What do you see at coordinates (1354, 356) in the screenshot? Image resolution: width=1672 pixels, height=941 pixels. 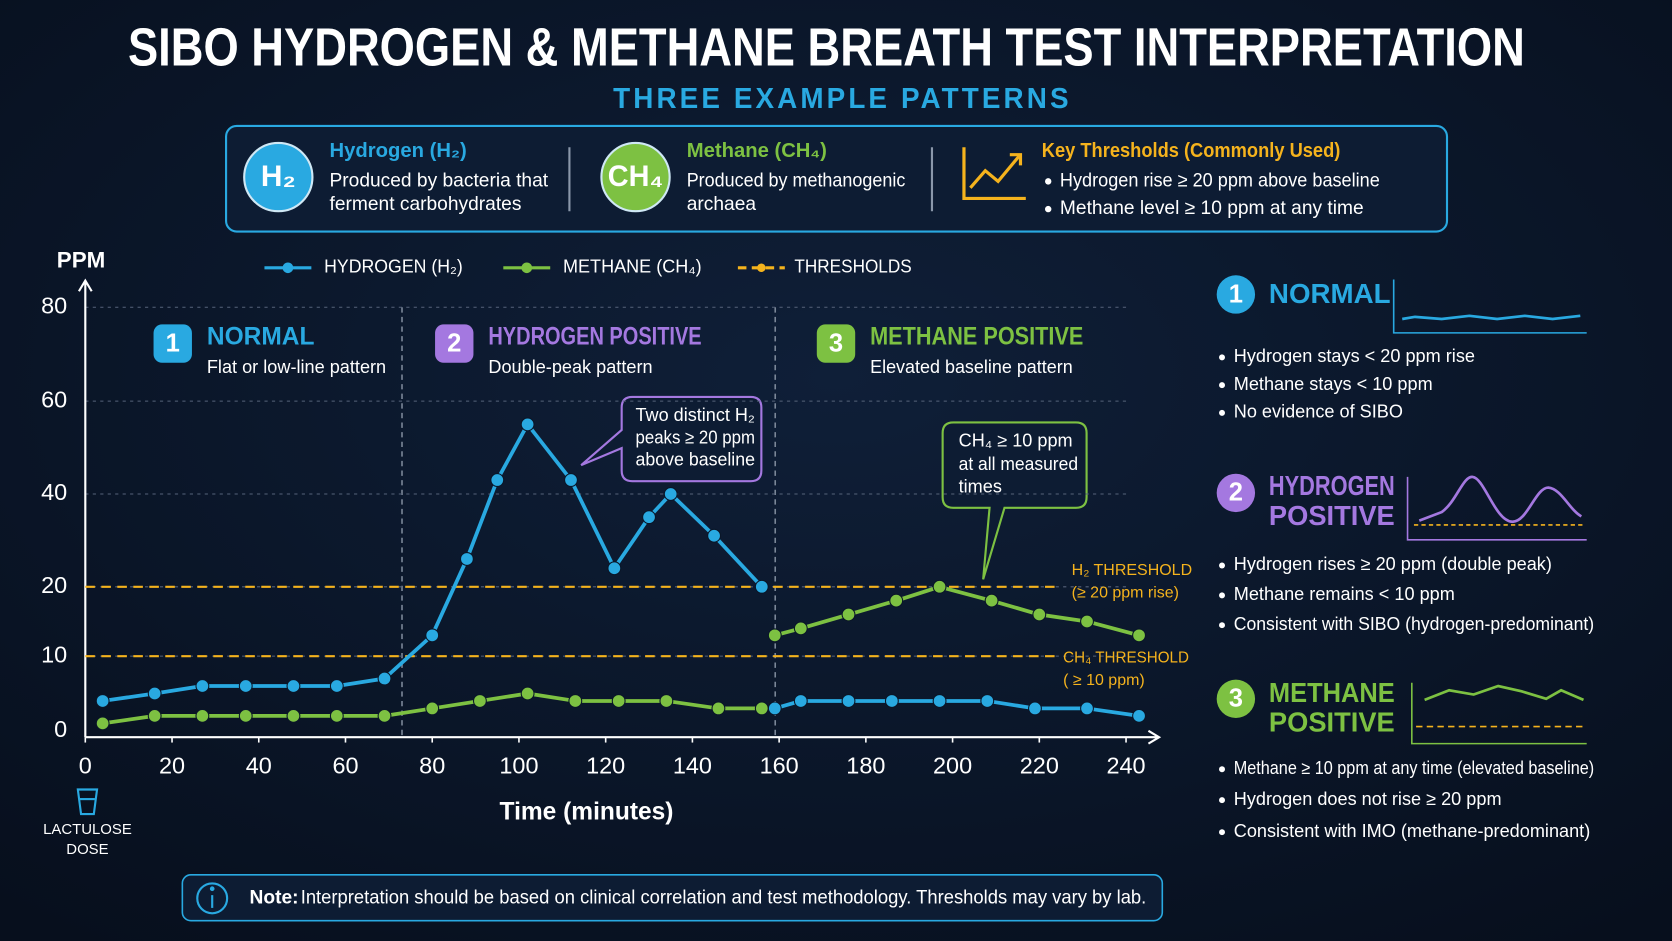 I see `card-bullet: Hydrogen stays < 20 ppm rise` at bounding box center [1354, 356].